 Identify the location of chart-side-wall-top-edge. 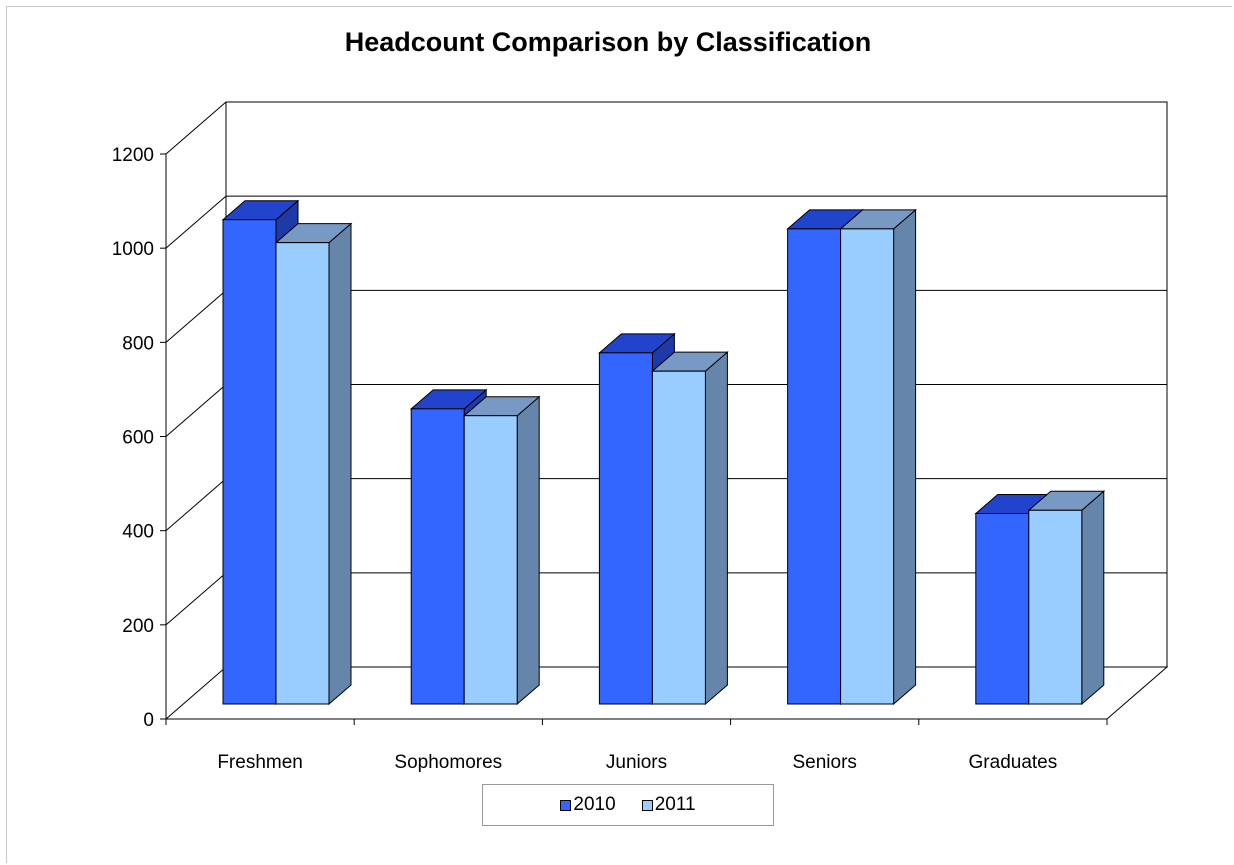
(196, 128).